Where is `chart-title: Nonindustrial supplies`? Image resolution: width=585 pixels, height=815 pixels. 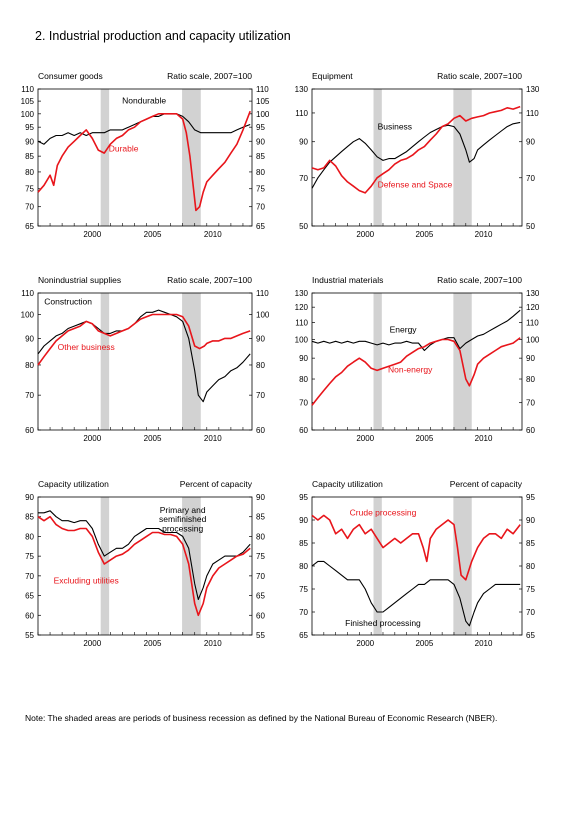
chart-title: Nonindustrial supplies is located at coordinates (79, 280).